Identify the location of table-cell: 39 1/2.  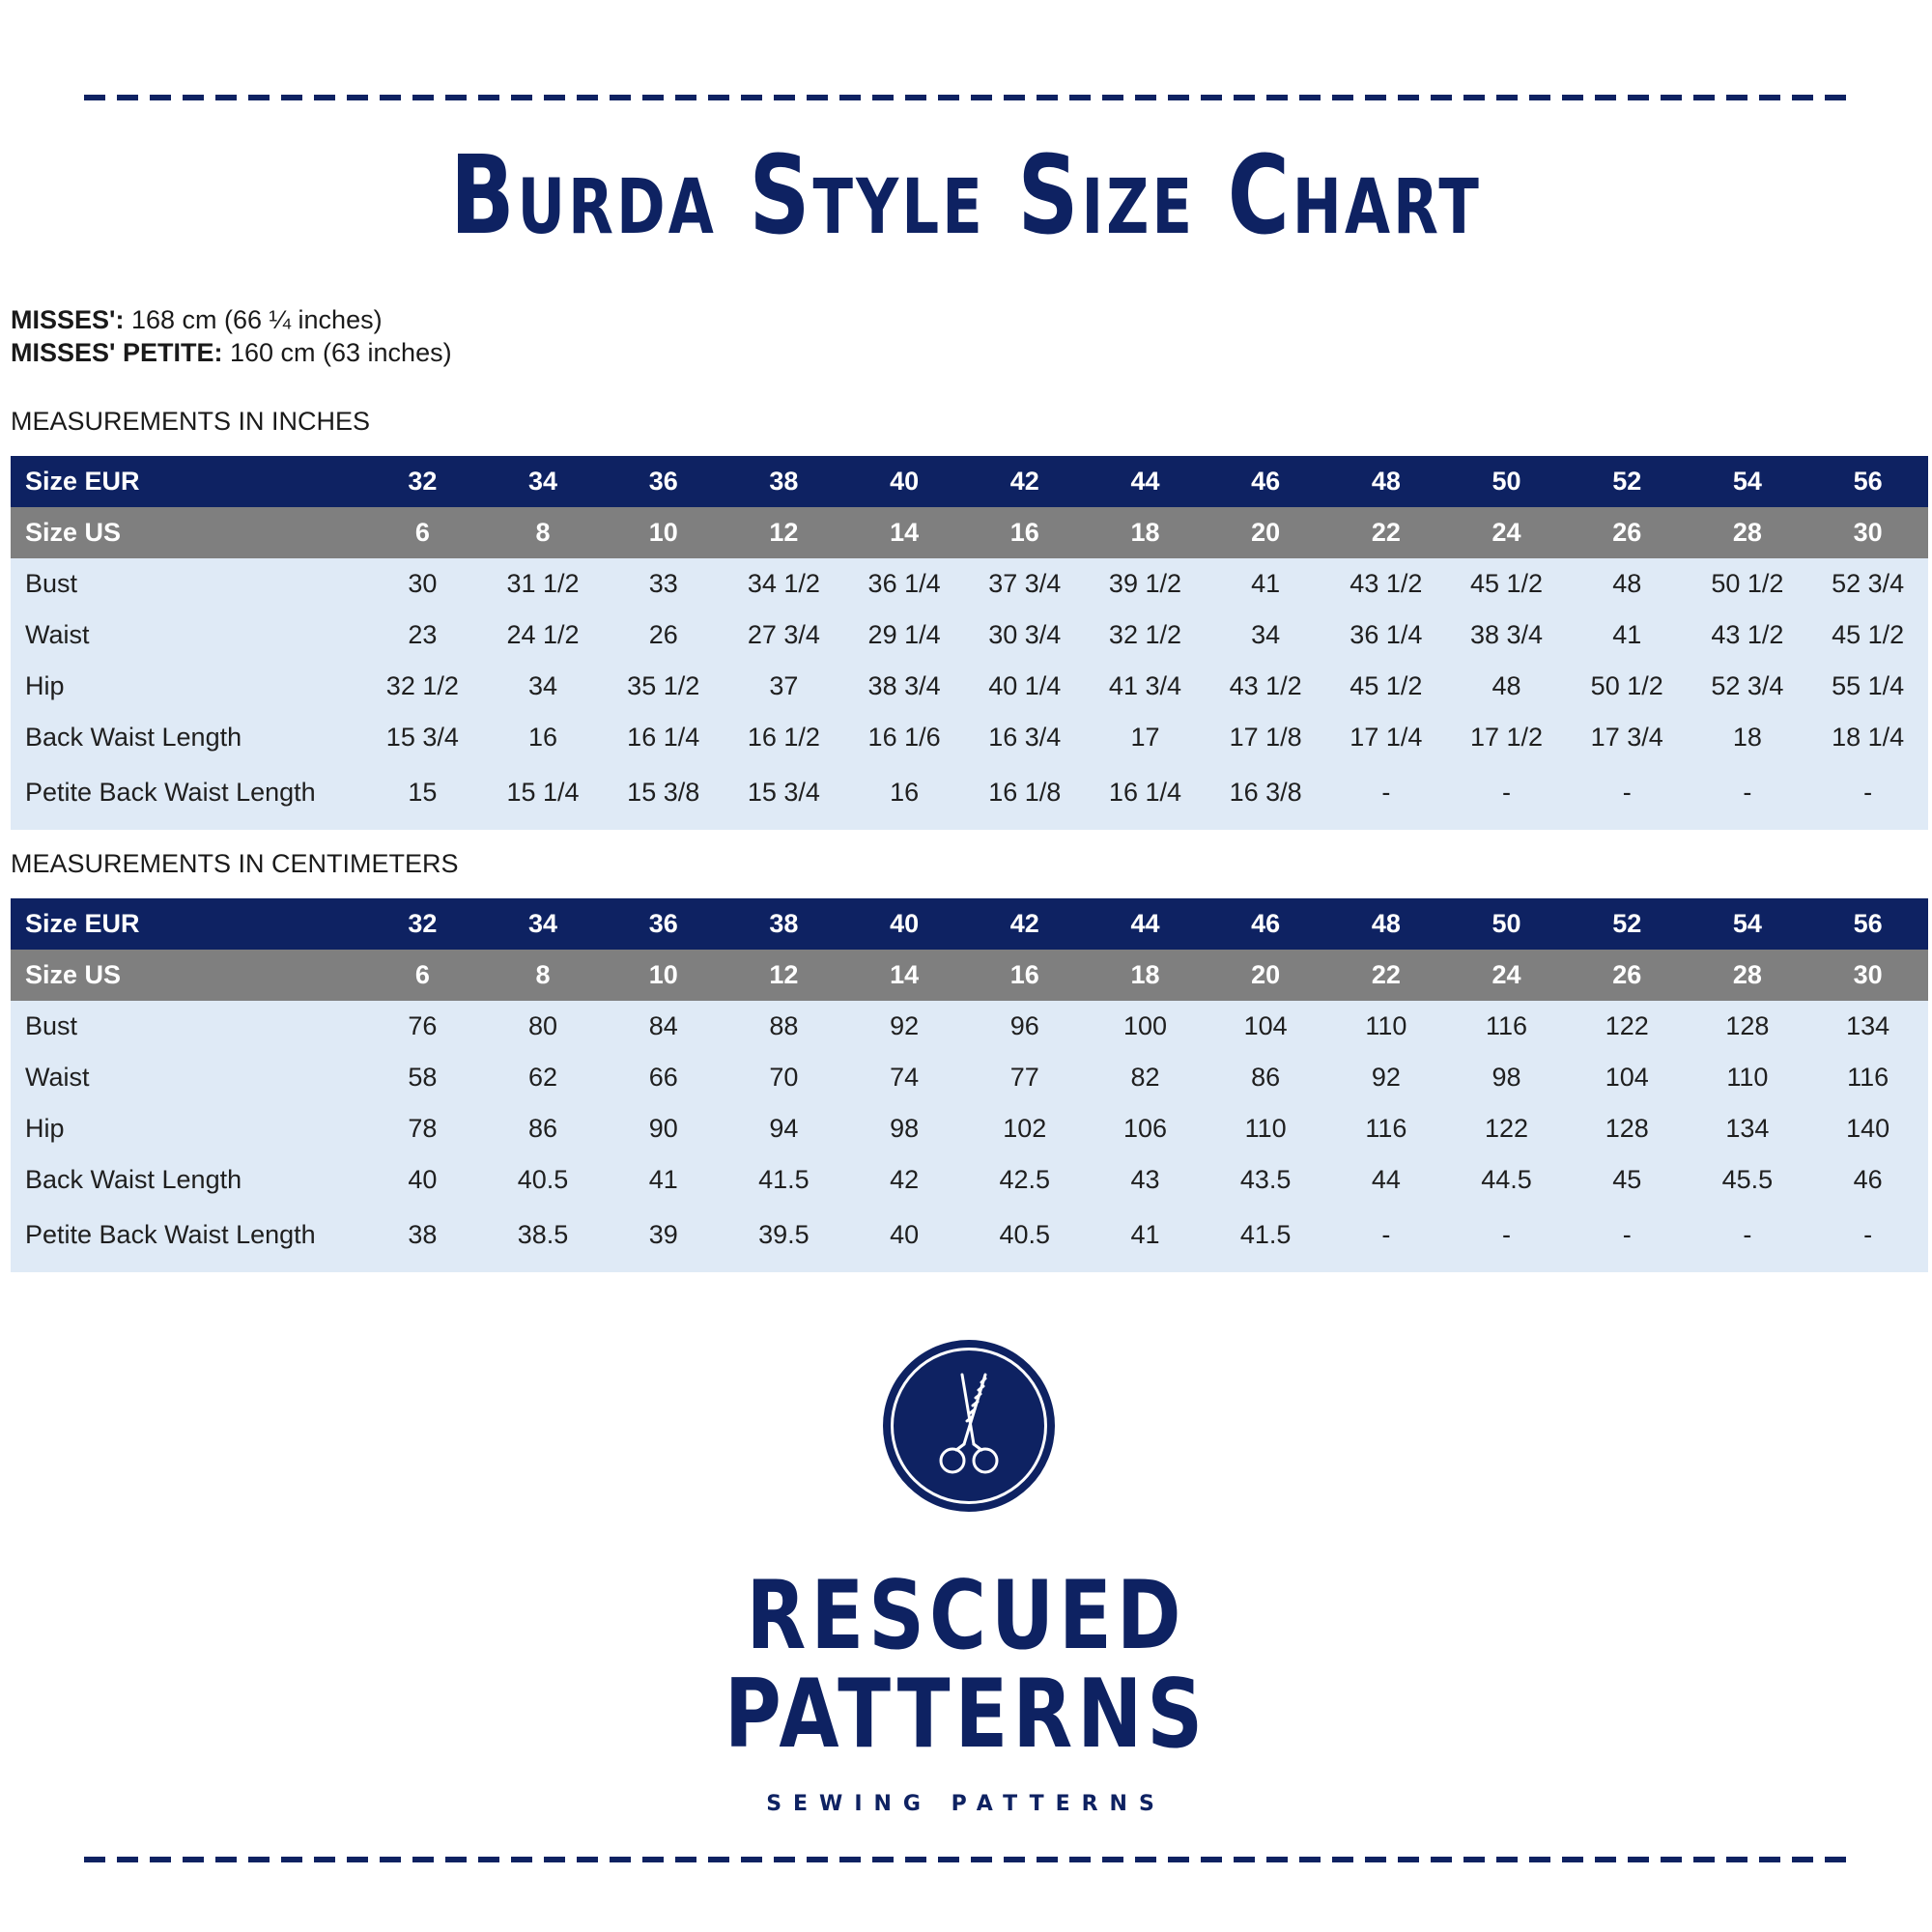
(1145, 584).